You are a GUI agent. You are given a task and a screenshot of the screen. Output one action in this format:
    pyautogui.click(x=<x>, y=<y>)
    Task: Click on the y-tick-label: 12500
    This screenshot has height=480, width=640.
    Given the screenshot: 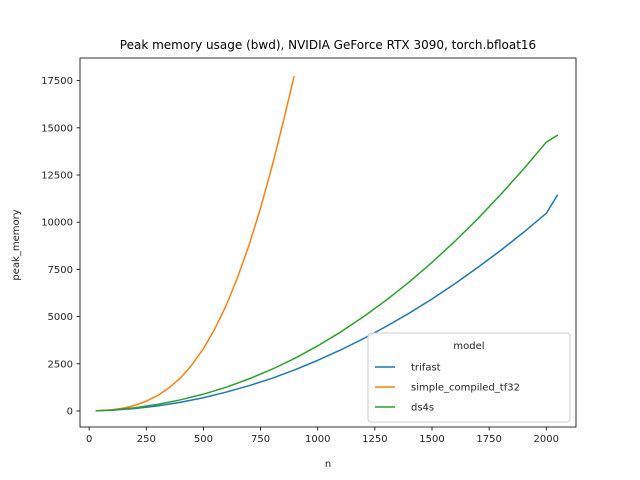 What is the action you would take?
    pyautogui.click(x=57, y=176)
    